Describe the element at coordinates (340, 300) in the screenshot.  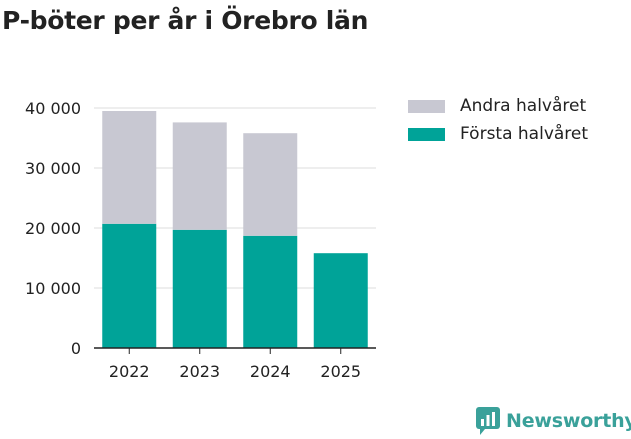
I see `bar-forsta-2025` at that location.